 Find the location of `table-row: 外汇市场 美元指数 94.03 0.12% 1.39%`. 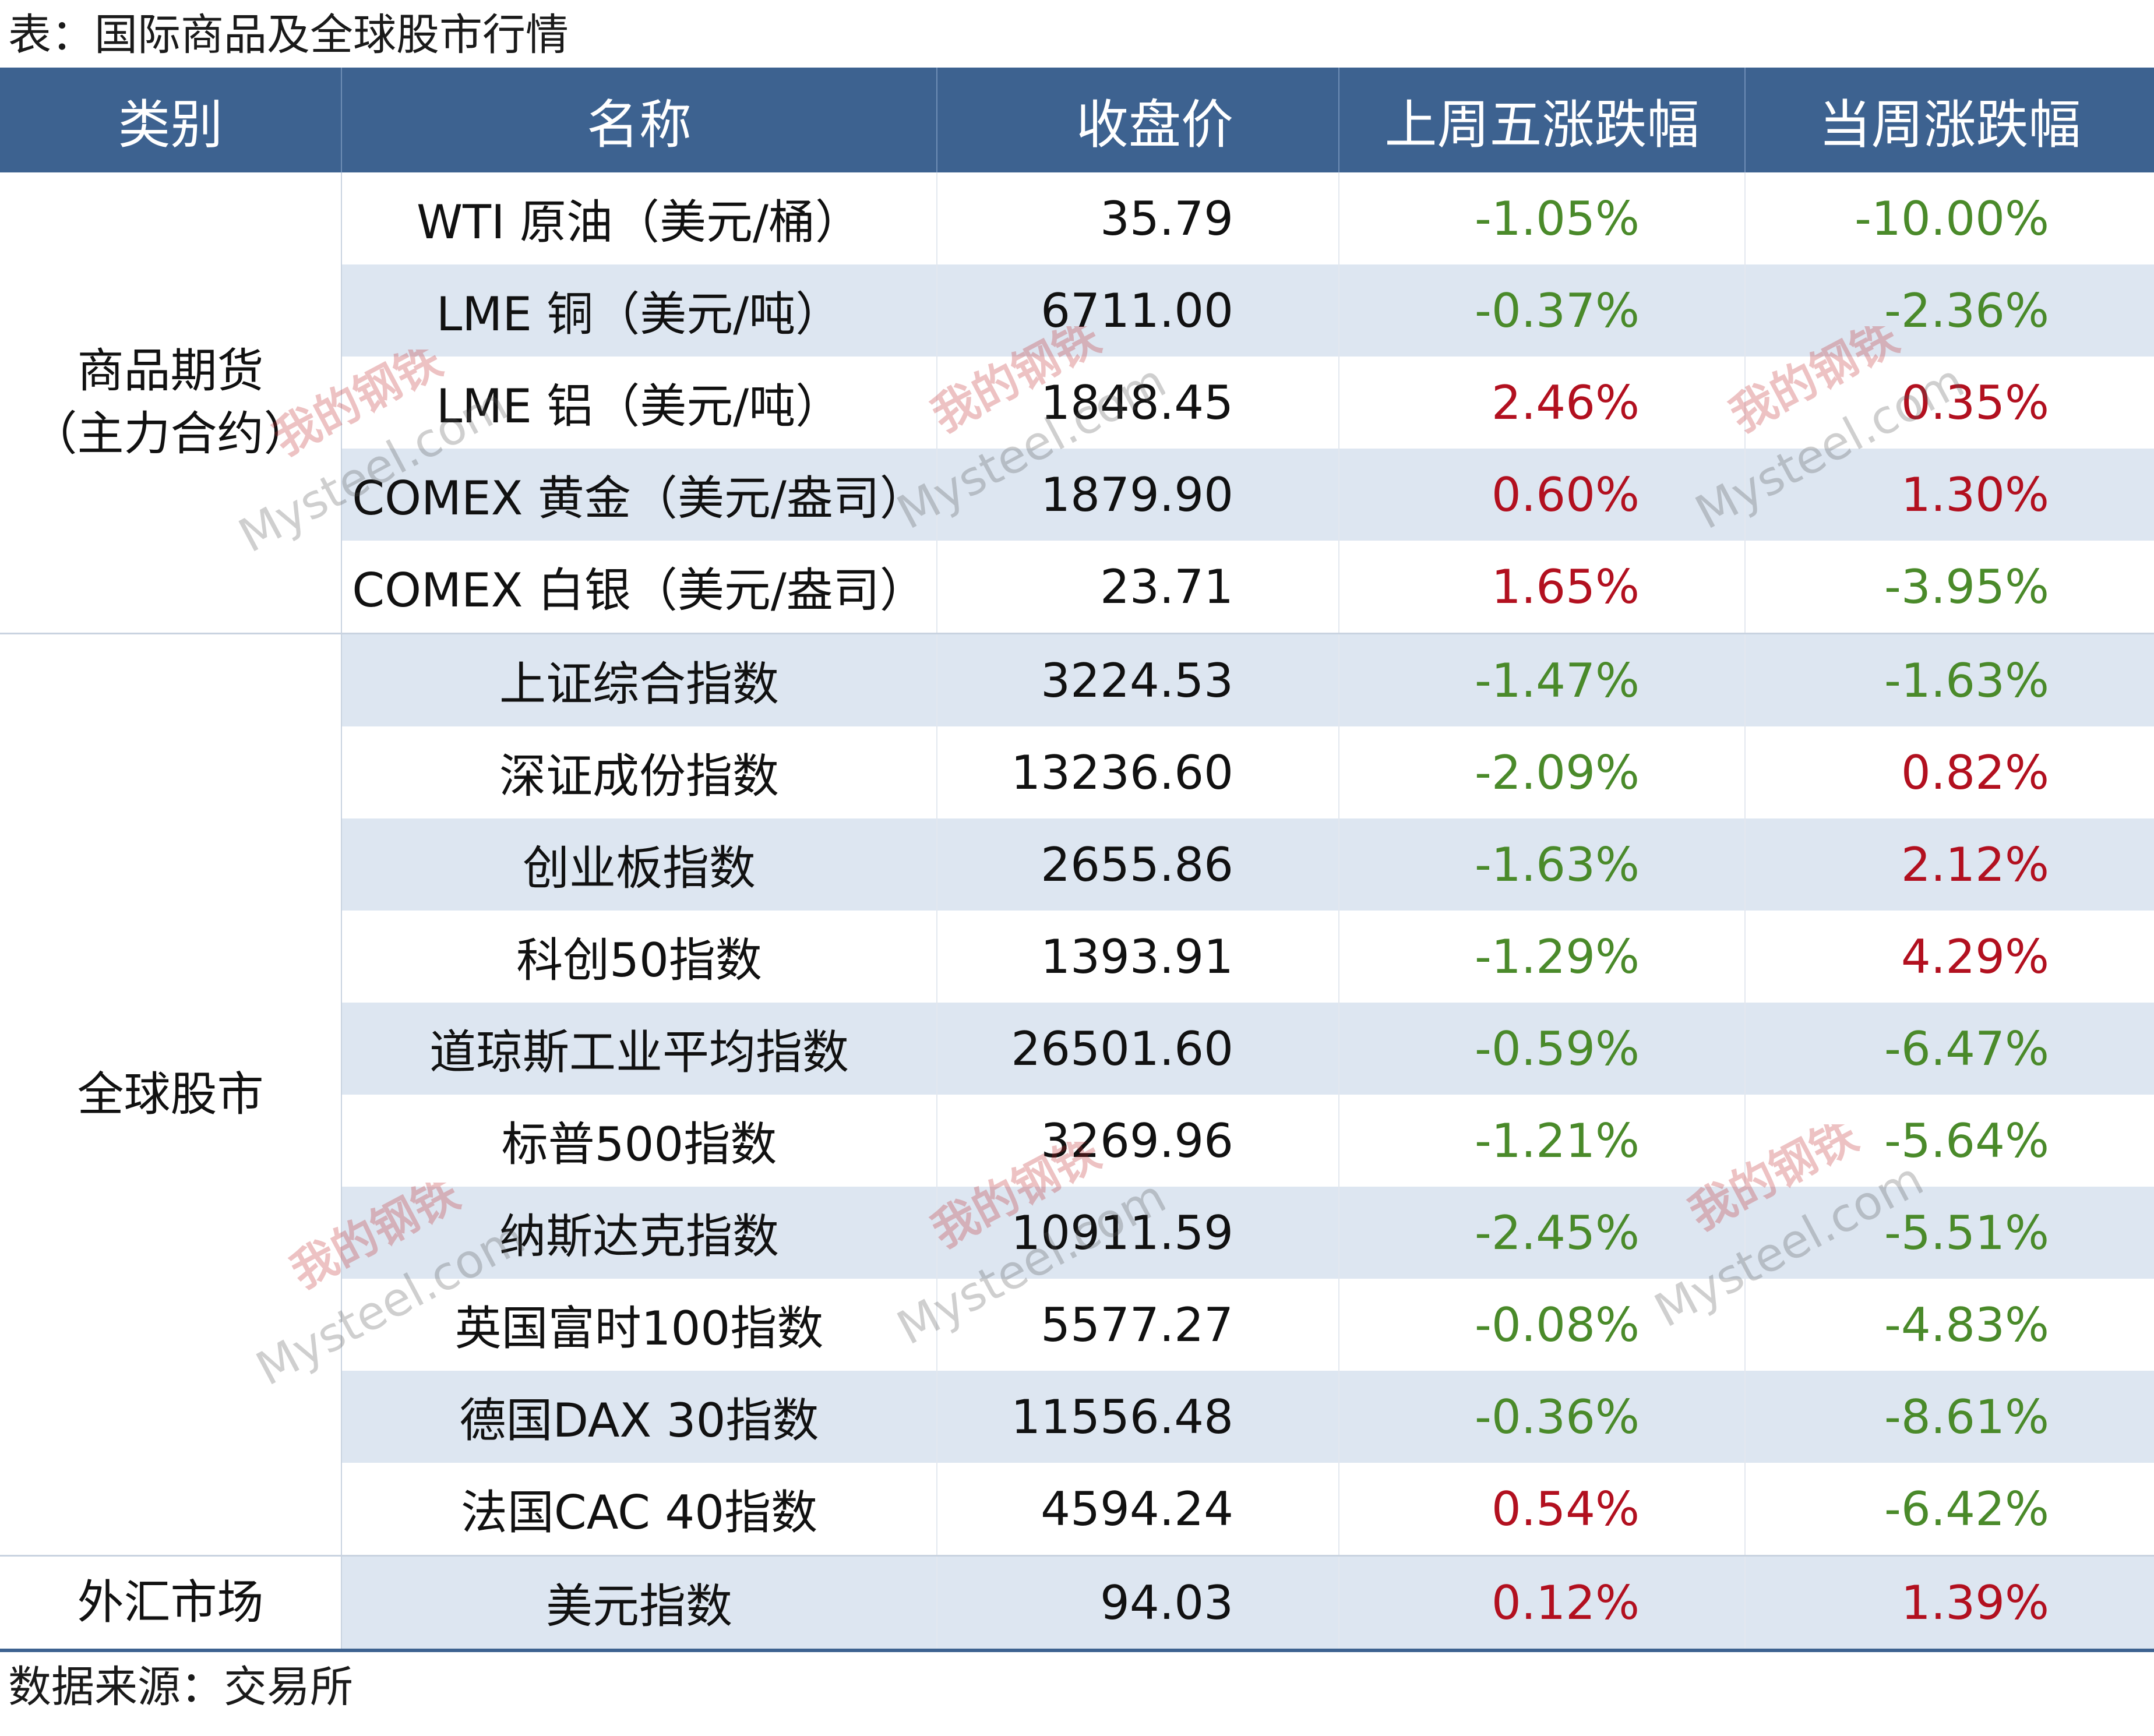

table-row: 外汇市场 美元指数 94.03 0.12% 1.39% is located at coordinates (1077, 1603).